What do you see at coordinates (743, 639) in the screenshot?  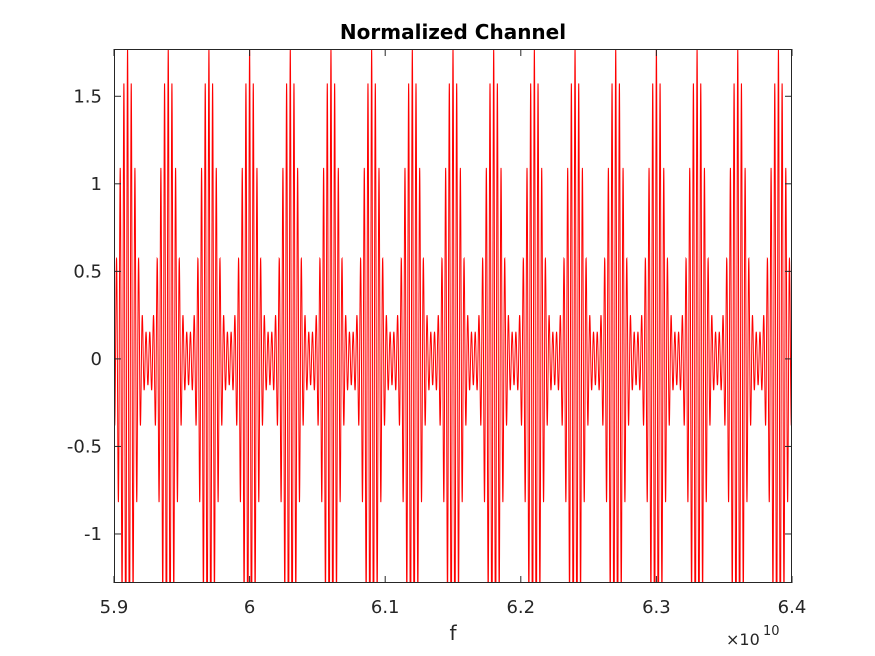 I see `x-axis-exponent-base: ×10` at bounding box center [743, 639].